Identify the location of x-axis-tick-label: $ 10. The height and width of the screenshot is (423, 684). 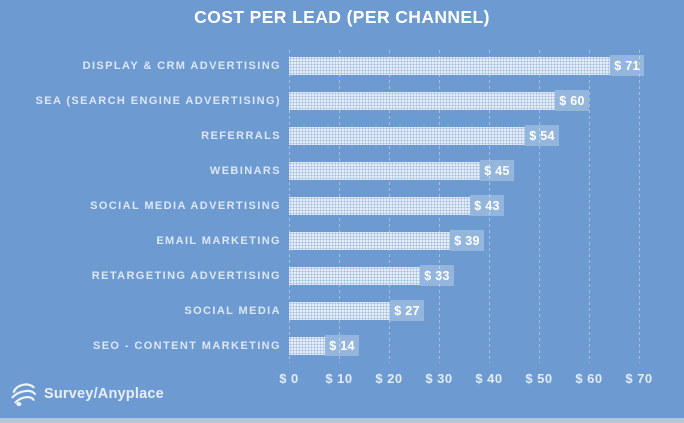
(339, 378).